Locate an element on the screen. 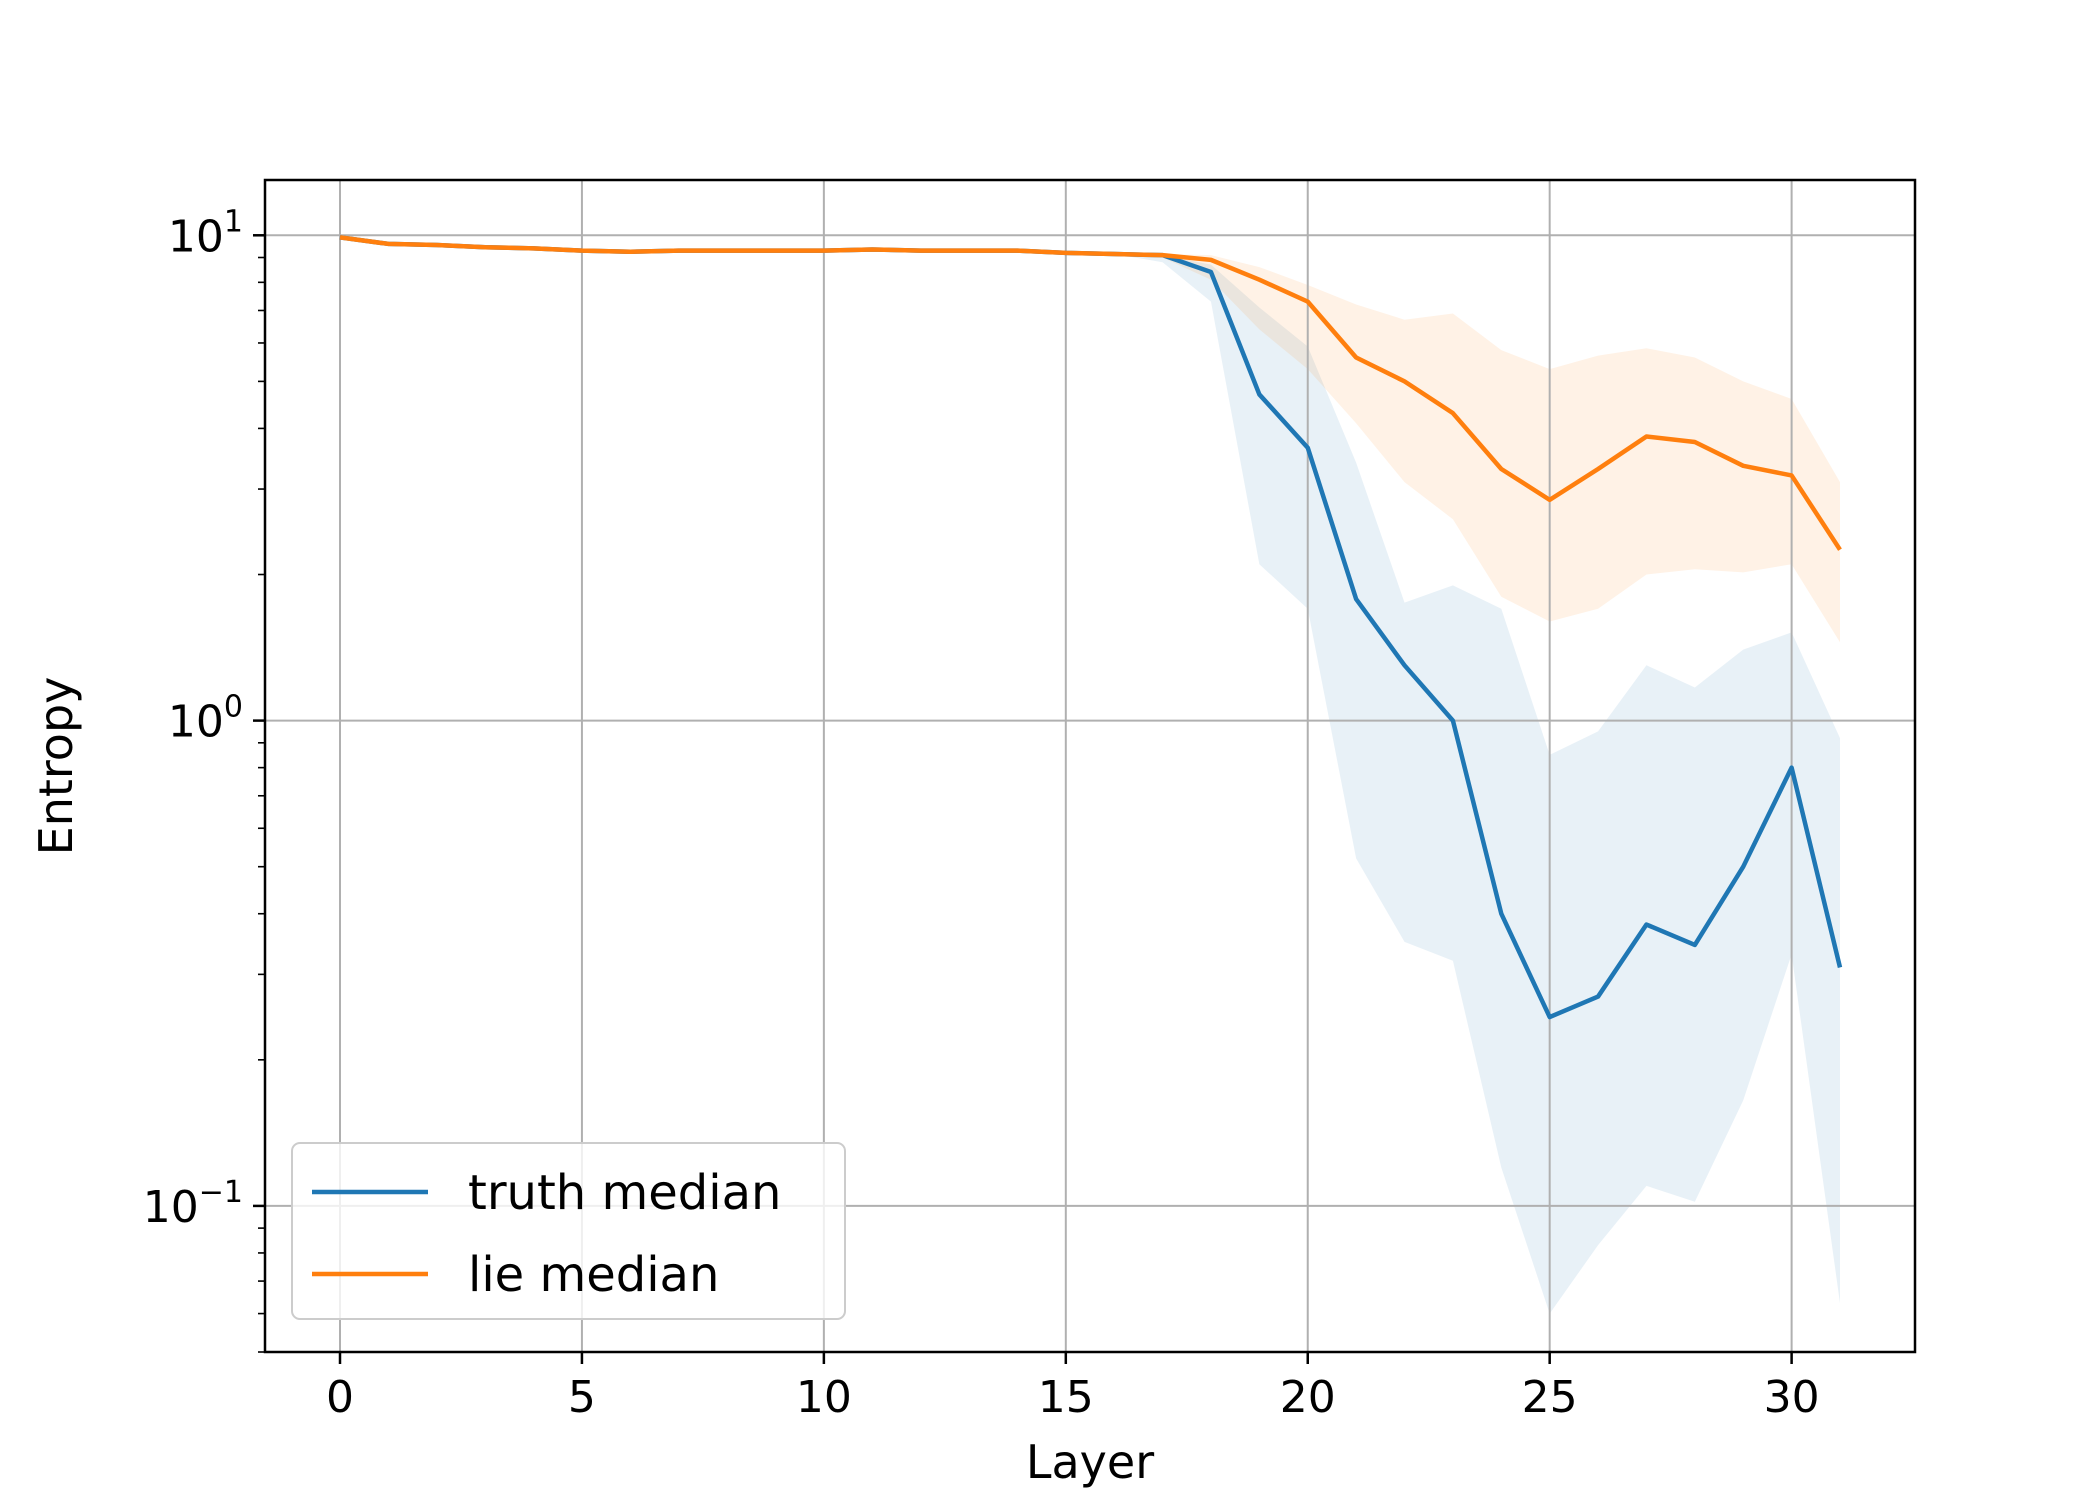 This screenshot has height=1500, width=2100. legend-box is located at coordinates (568, 1231).